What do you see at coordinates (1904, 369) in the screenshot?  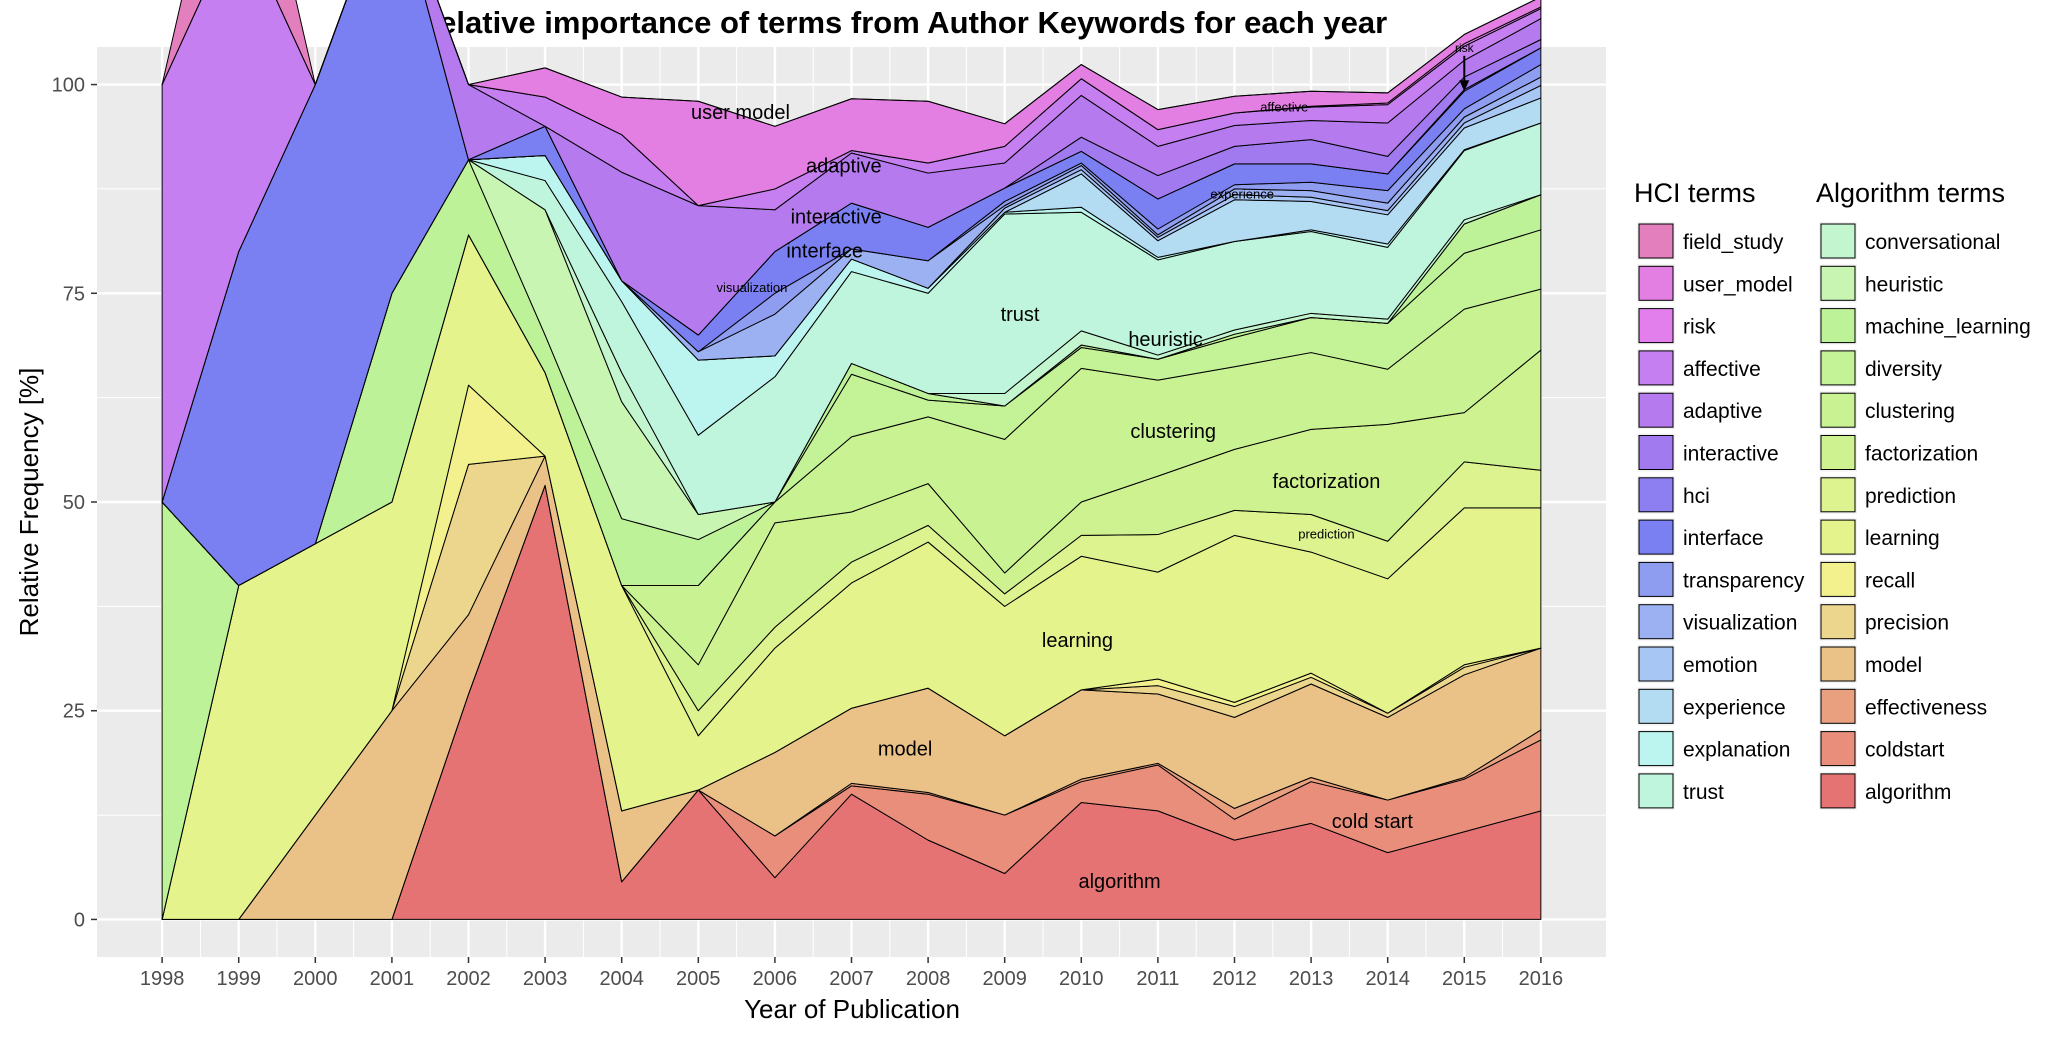 I see `legend-label: diversity` at bounding box center [1904, 369].